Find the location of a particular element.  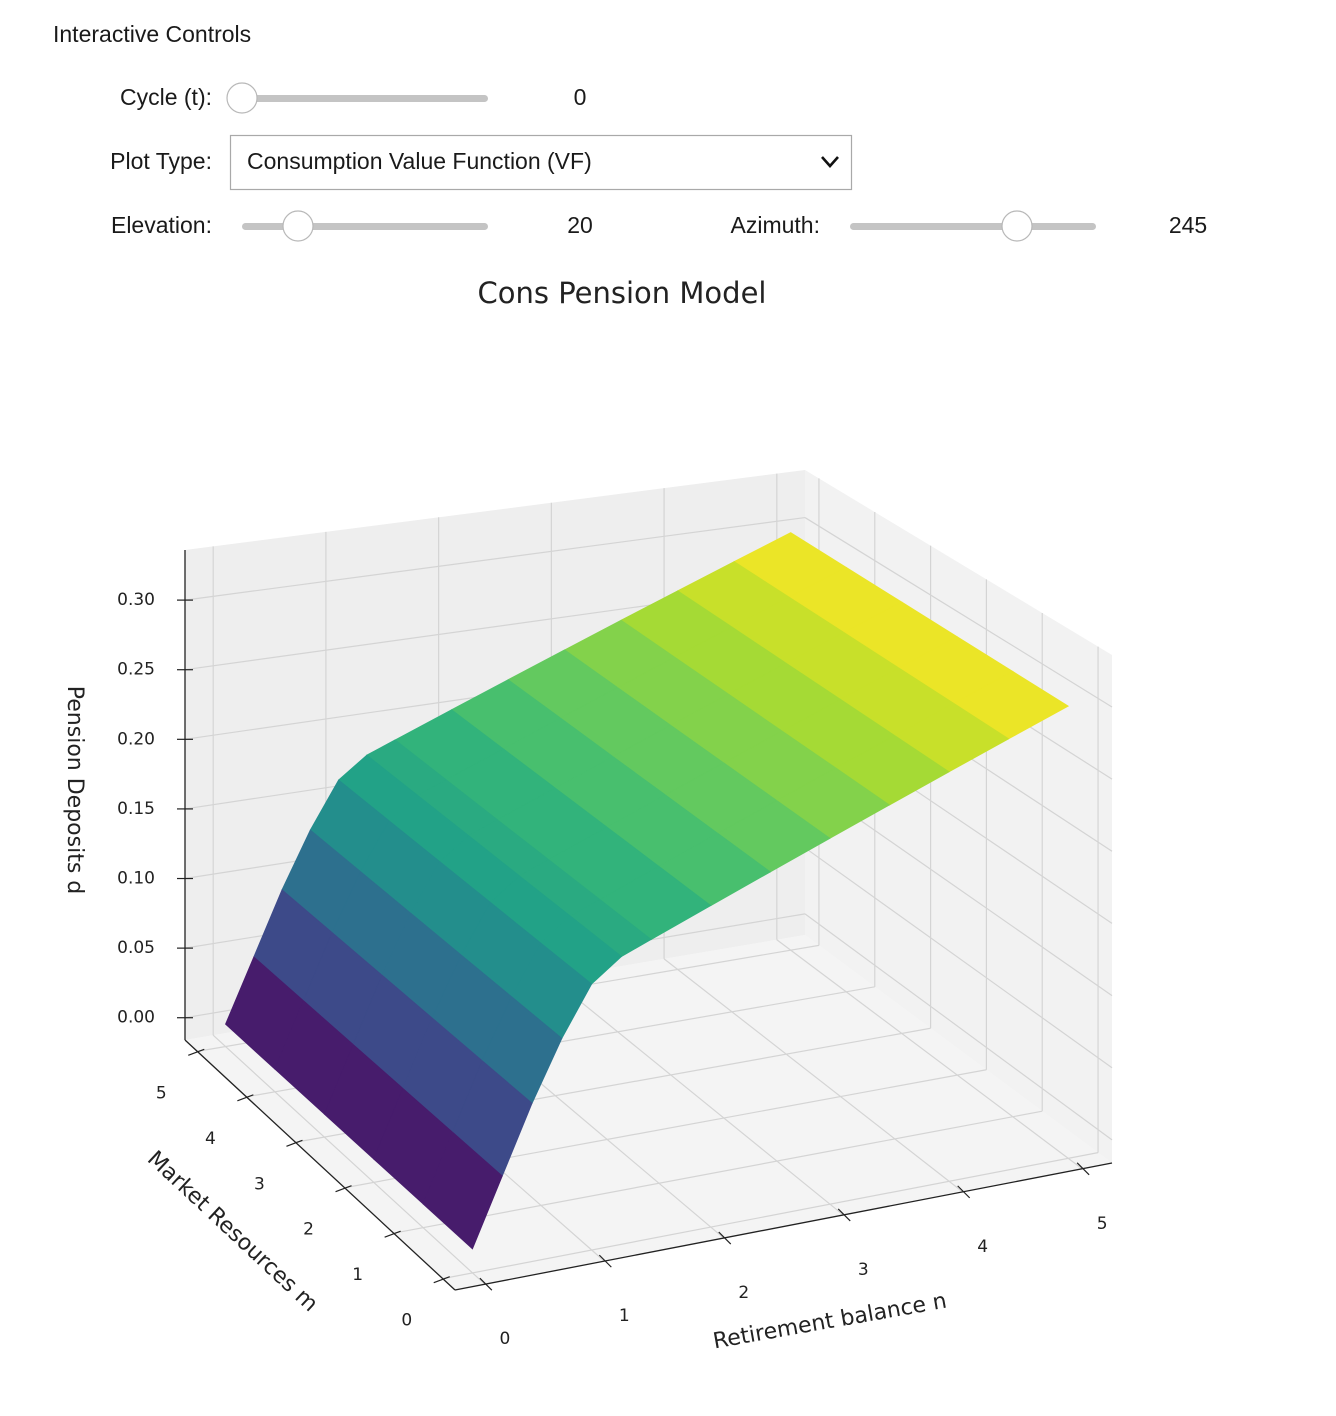

y-tick-label: 4 is located at coordinates (210, 1139).